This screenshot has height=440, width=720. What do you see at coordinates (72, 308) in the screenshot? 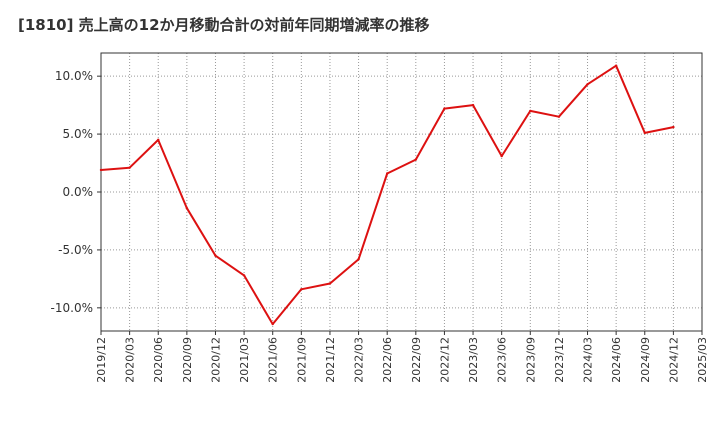
I see `y-tick-label: -10.0%` at bounding box center [72, 308].